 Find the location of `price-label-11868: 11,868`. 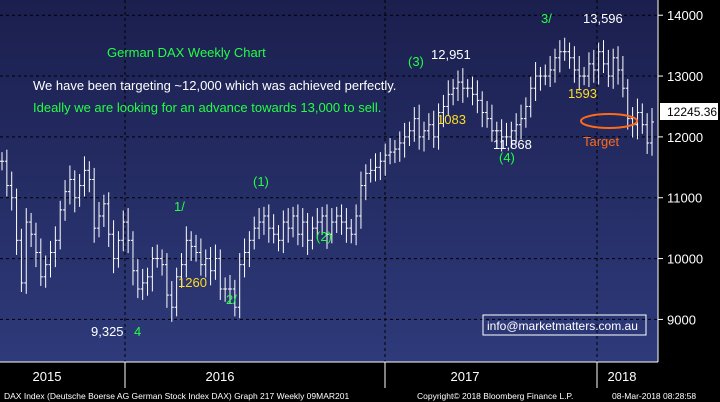

price-label-11868: 11,868 is located at coordinates (512, 144).